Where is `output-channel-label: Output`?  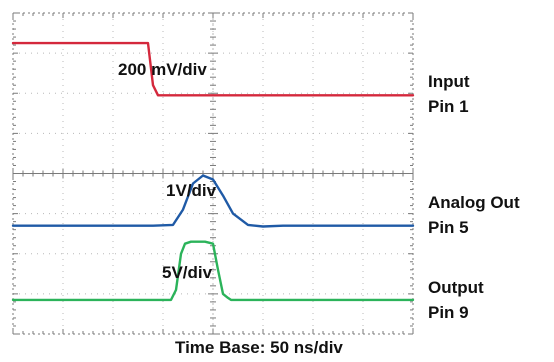 output-channel-label: Output is located at coordinates (456, 287).